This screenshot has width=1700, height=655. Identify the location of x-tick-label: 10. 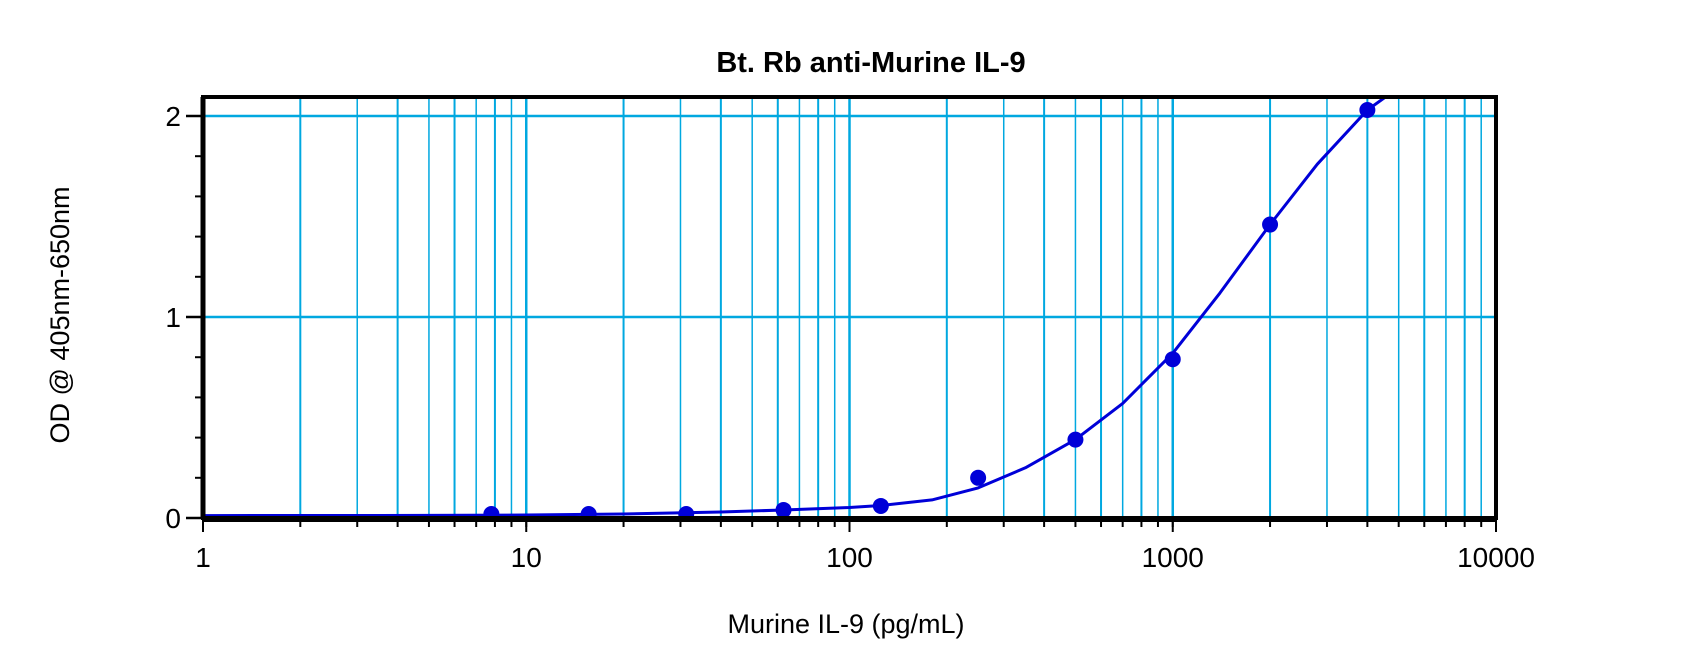
(526, 557).